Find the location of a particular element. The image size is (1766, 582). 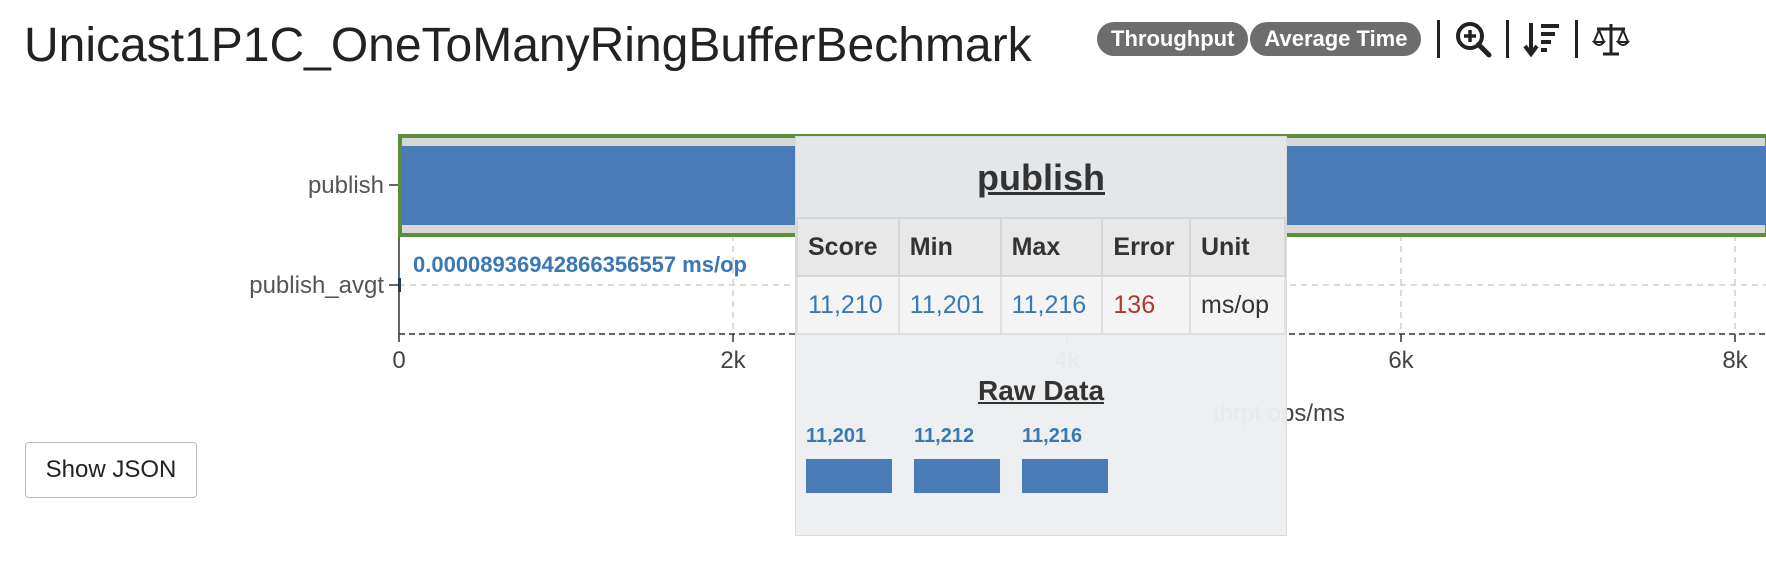

max-header: Max is located at coordinates (1051, 247).